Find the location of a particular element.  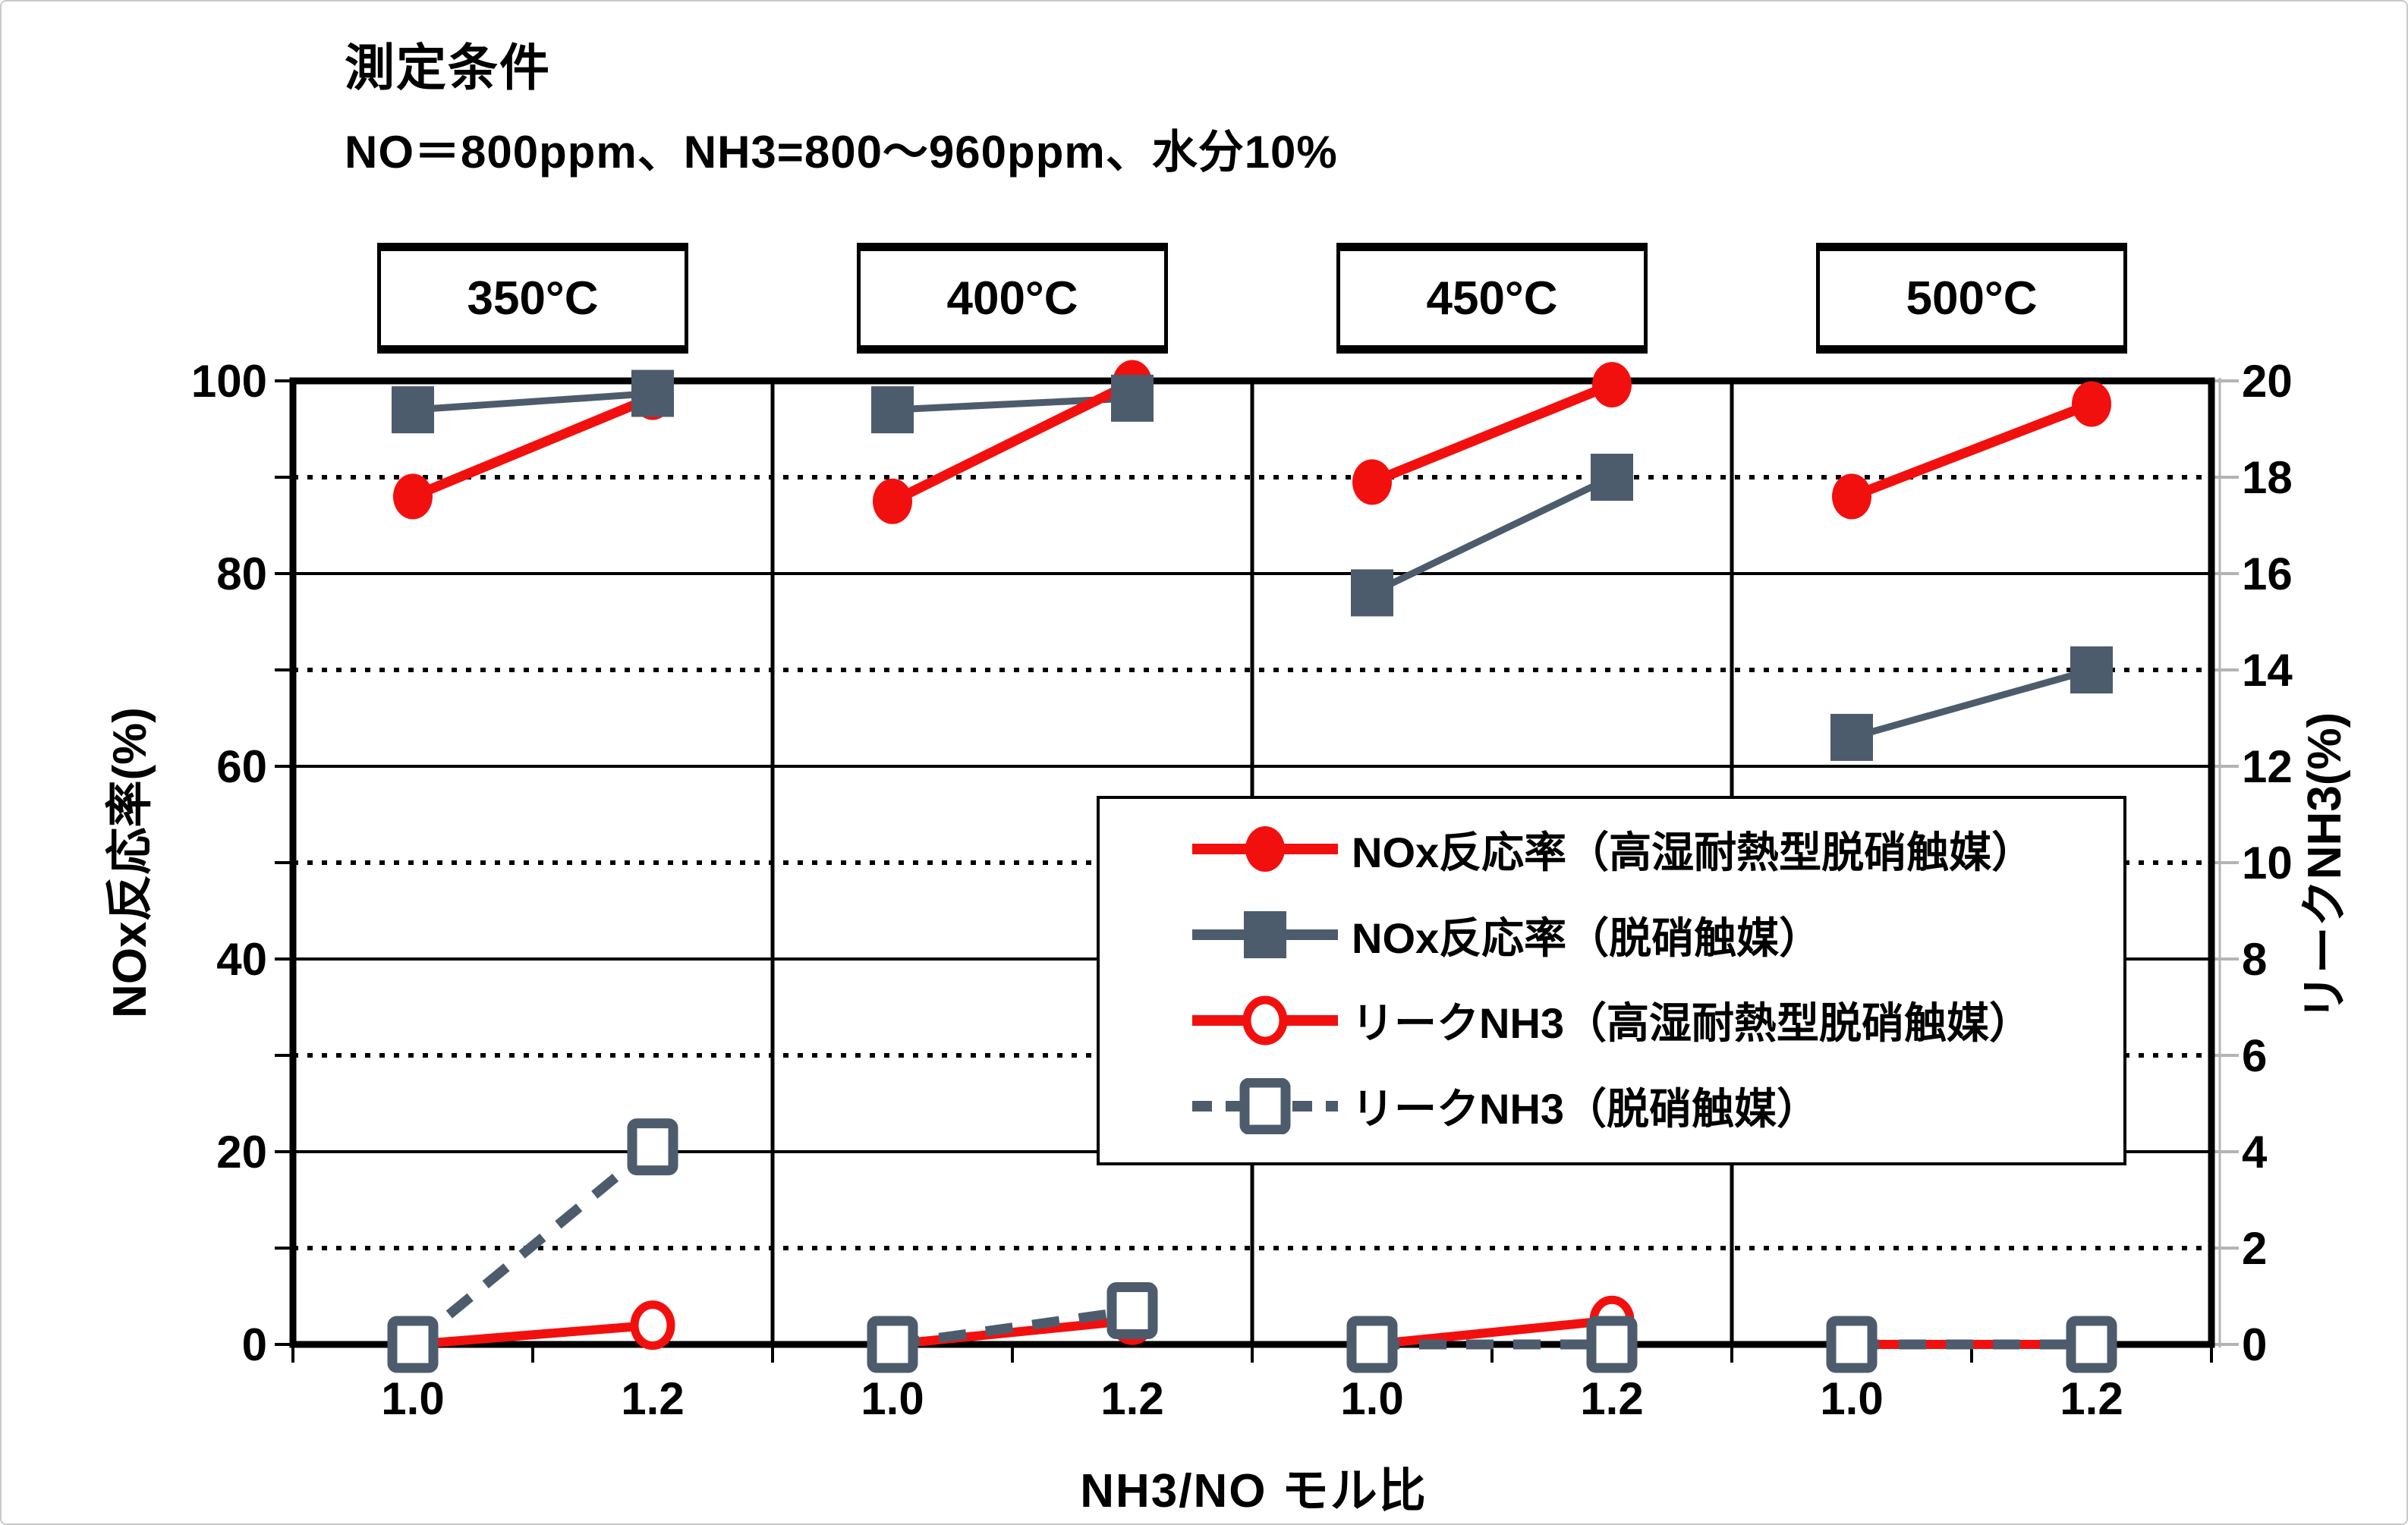

legend-marker-filled-square-icon is located at coordinates (1265, 935).